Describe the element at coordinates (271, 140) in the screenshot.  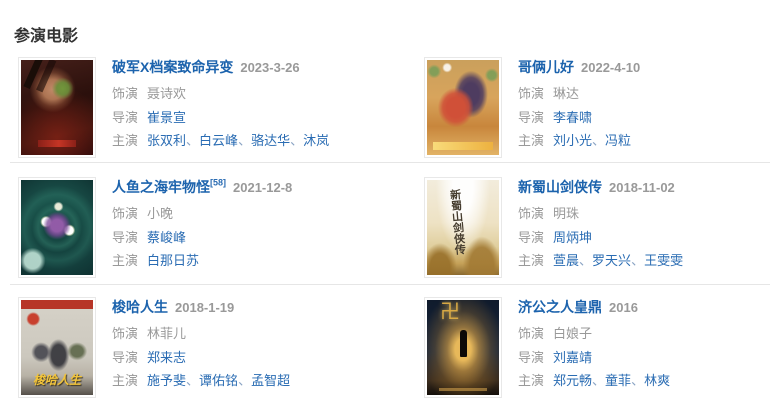
I see `starring-link: 骆达华` at that location.